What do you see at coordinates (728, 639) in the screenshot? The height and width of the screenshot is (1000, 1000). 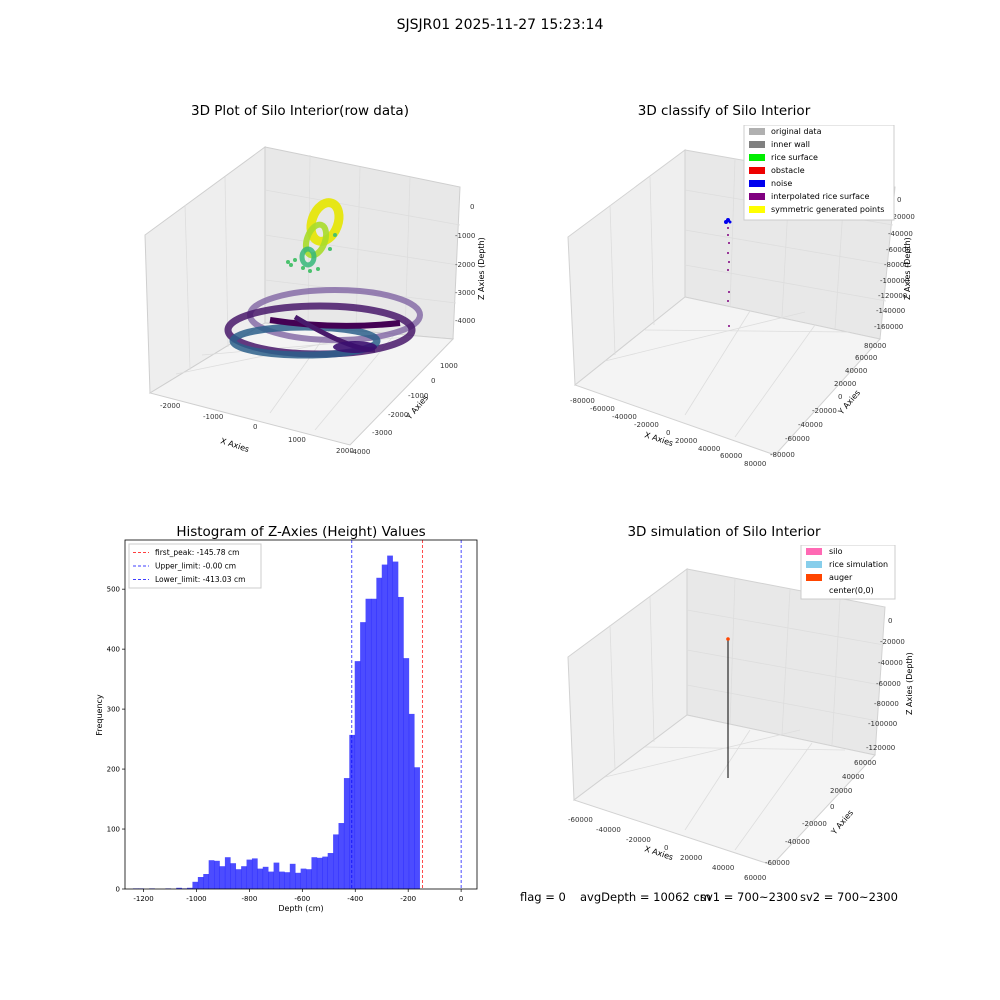 I see `center-marker` at bounding box center [728, 639].